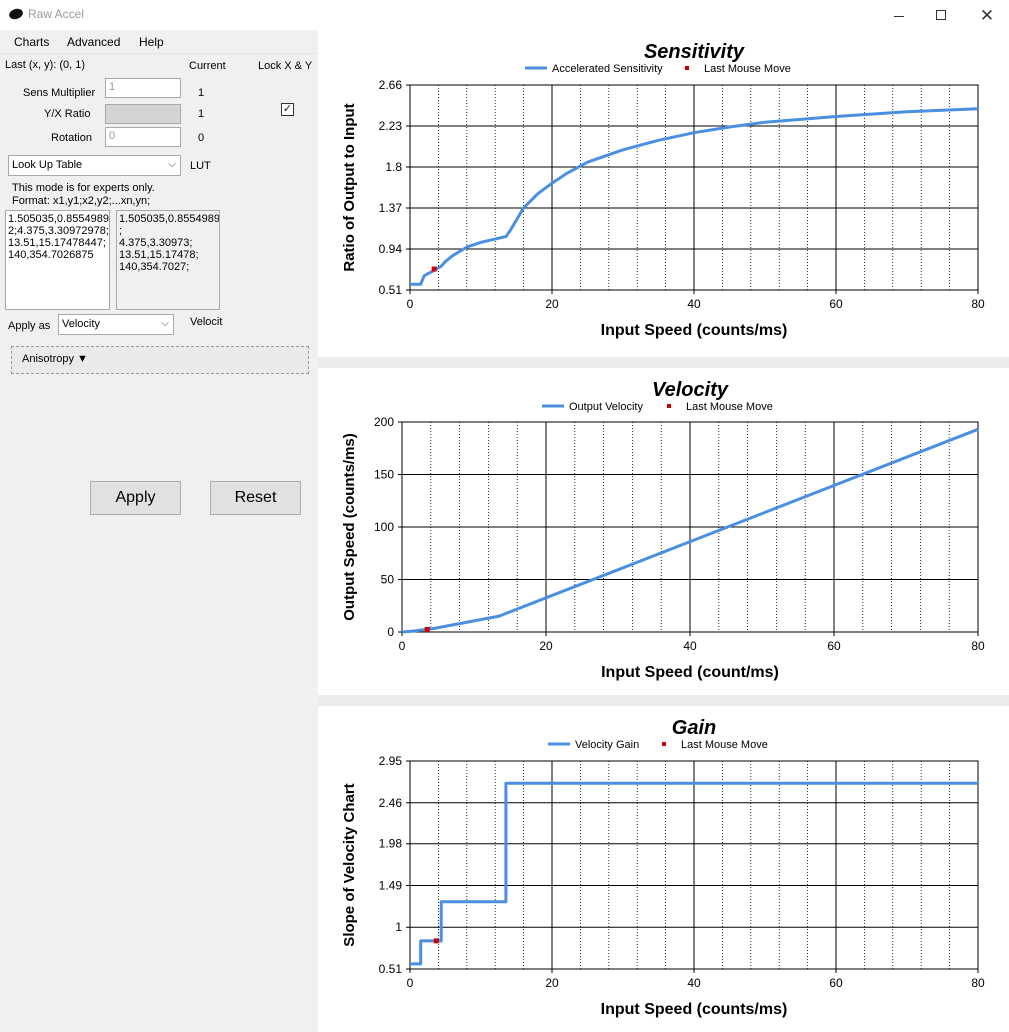 Image resolution: width=1009 pixels, height=1032 pixels. What do you see at coordinates (56, 14) in the screenshot?
I see `window-title: Raw Accel` at bounding box center [56, 14].